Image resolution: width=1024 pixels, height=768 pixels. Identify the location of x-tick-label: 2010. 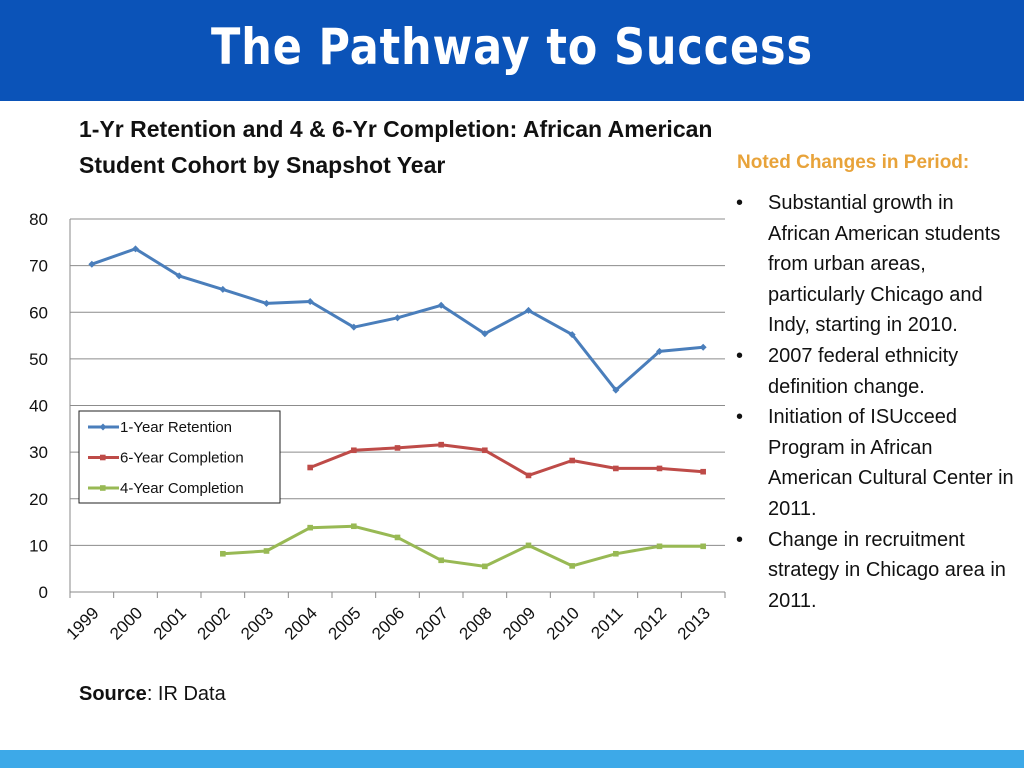
(563, 623).